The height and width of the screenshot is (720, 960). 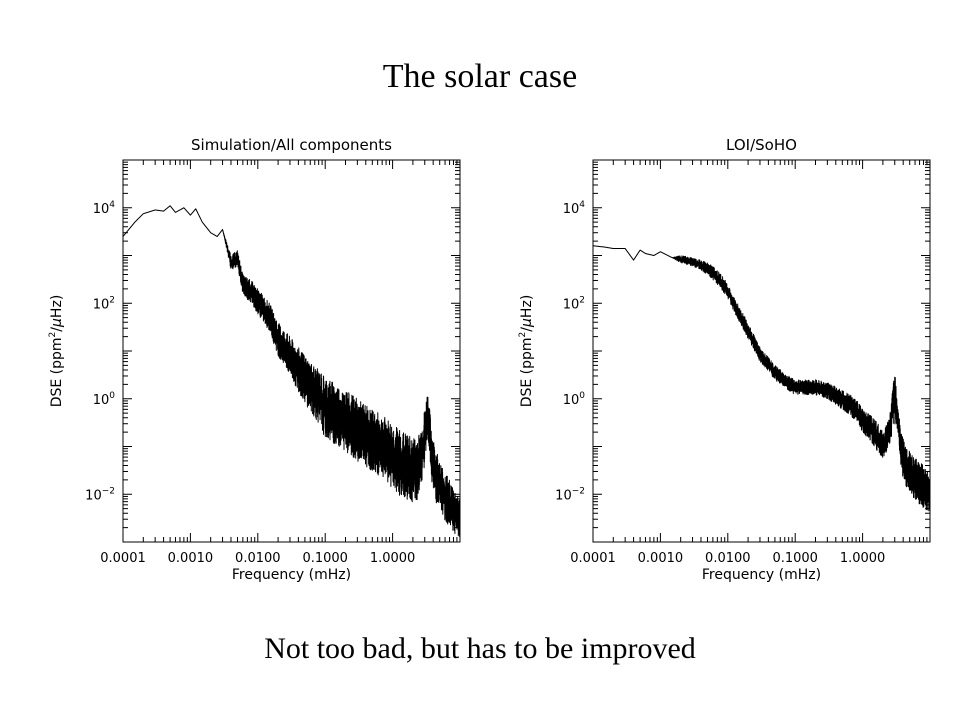 I want to click on slide-caption: Not too bad, but has to be improved, so click(x=480, y=648).